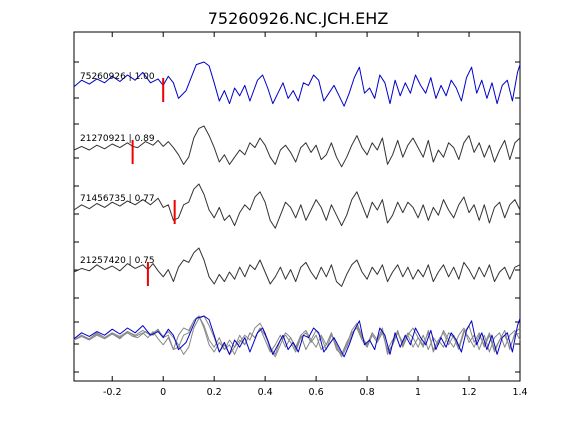 Image resolution: width=576 pixels, height=432 pixels. What do you see at coordinates (117, 77) in the screenshot?
I see `trace-label: 75260926 | 1.00` at bounding box center [117, 77].